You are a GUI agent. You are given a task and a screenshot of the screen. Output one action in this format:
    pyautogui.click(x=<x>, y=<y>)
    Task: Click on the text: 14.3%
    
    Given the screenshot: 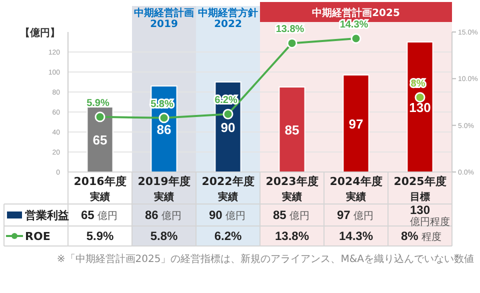 What is the action you would take?
    pyautogui.click(x=354, y=25)
    